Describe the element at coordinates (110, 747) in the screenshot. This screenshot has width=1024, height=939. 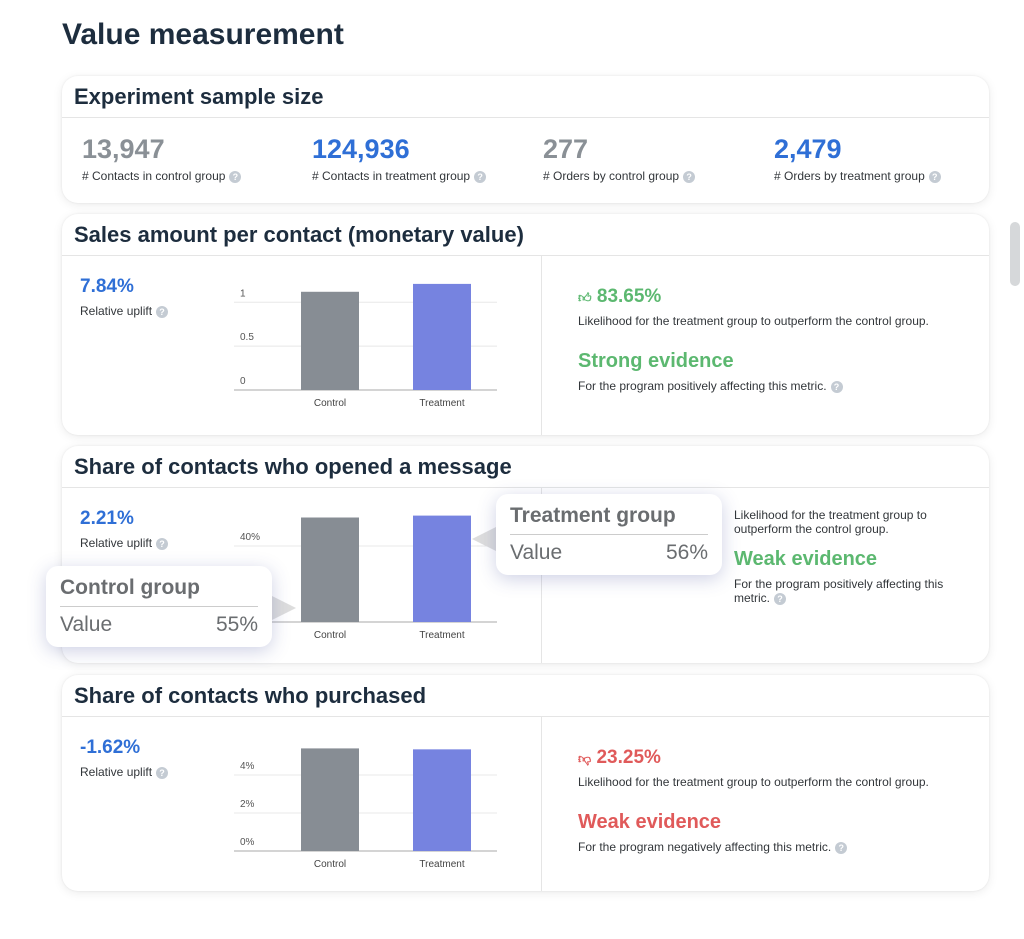
I see `relative-uplift-value: -1.62%` at that location.